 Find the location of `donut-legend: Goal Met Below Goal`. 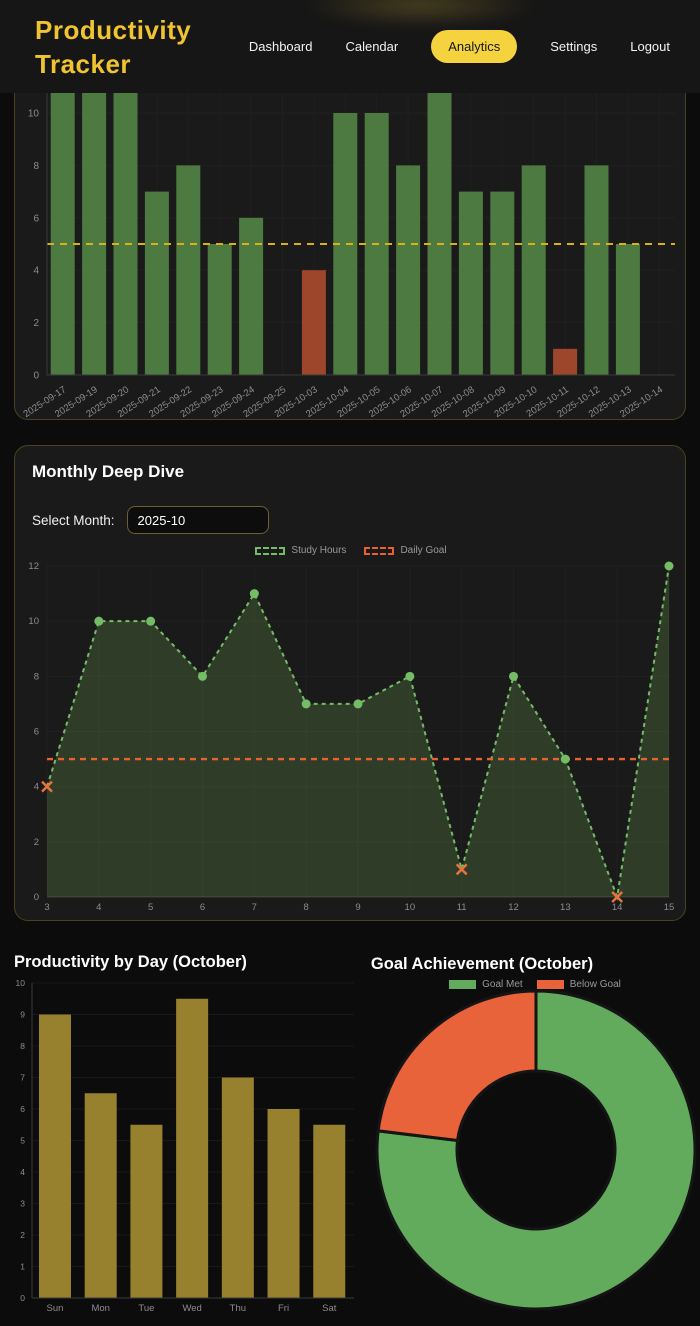

donut-legend: Goal Met Below Goal is located at coordinates (535, 984).